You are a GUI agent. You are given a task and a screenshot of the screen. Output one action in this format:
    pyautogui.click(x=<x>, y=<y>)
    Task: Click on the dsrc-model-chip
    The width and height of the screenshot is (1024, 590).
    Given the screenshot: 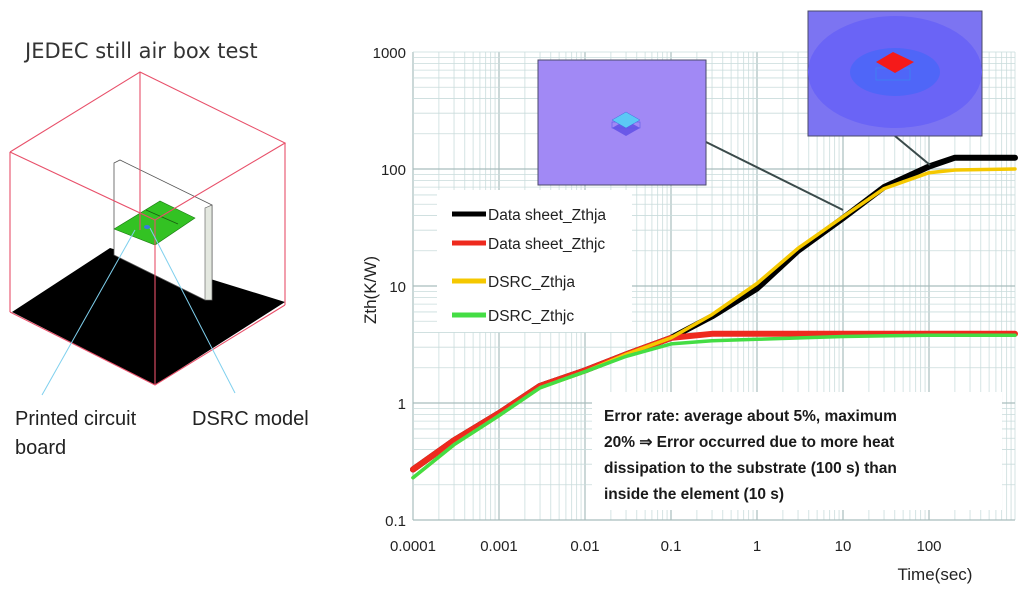 What is the action you would take?
    pyautogui.click(x=147, y=227)
    